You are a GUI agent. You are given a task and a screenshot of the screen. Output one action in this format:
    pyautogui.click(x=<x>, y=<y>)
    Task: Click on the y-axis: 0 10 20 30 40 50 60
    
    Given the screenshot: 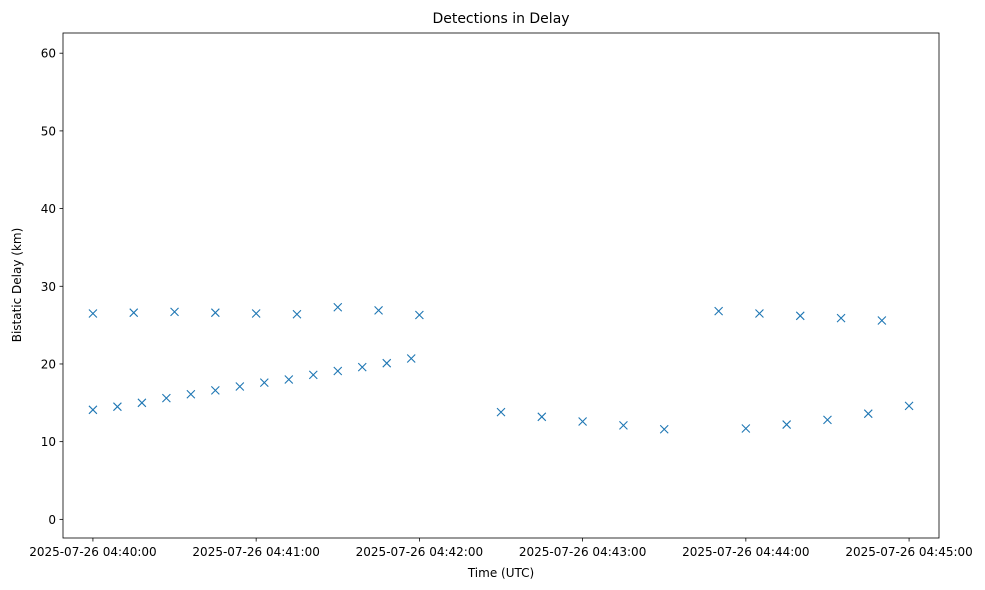 What is the action you would take?
    pyautogui.click(x=52, y=287)
    